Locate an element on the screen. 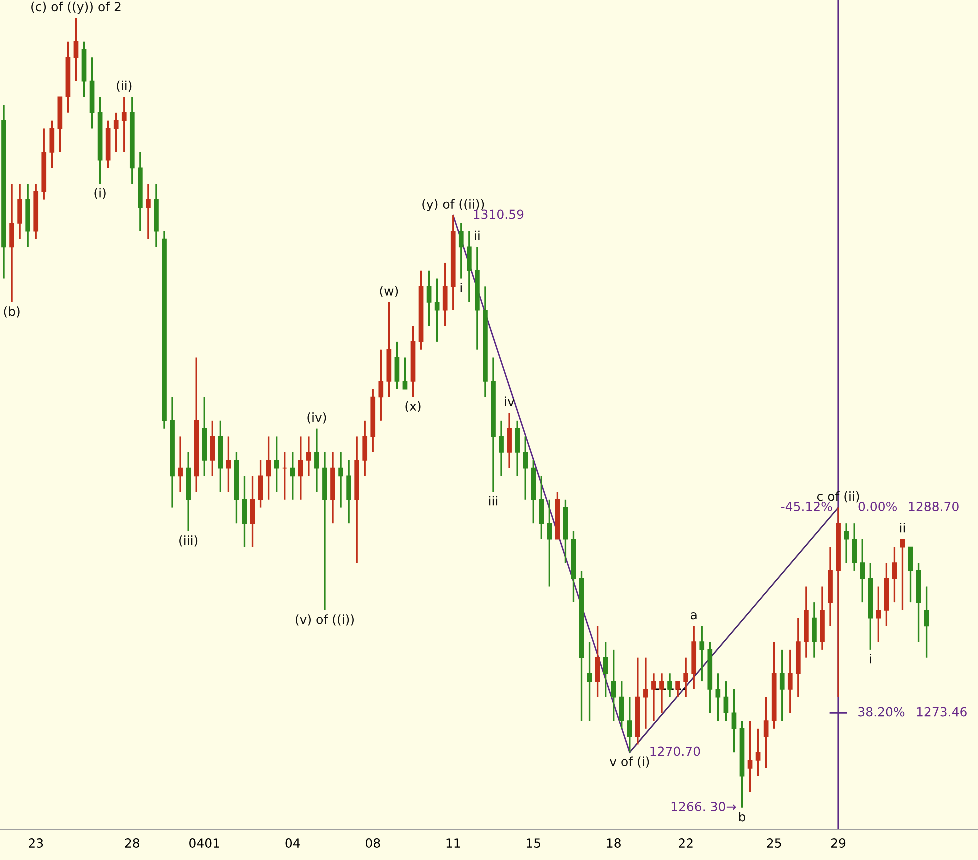 This screenshot has width=978, height=860. x-tick-label: 15 is located at coordinates (533, 843).